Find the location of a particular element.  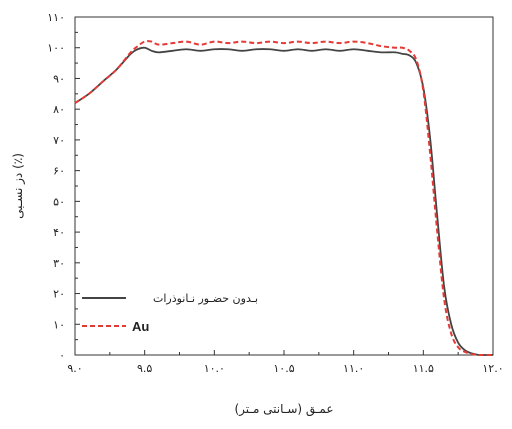

legend-label-no-nanoparticles: بـدون حضـور نـانوذرات is located at coordinates (205, 298).